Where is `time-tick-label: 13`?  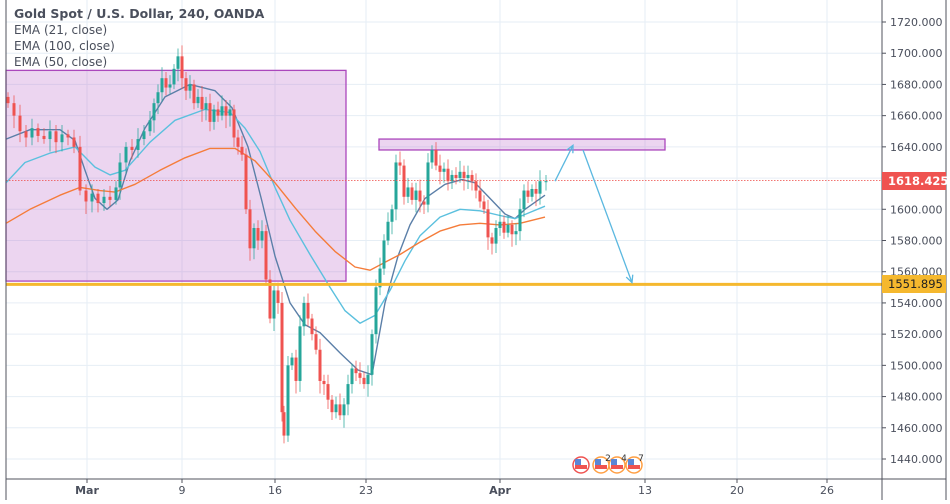
time-tick-label: 13 is located at coordinates (645, 490).